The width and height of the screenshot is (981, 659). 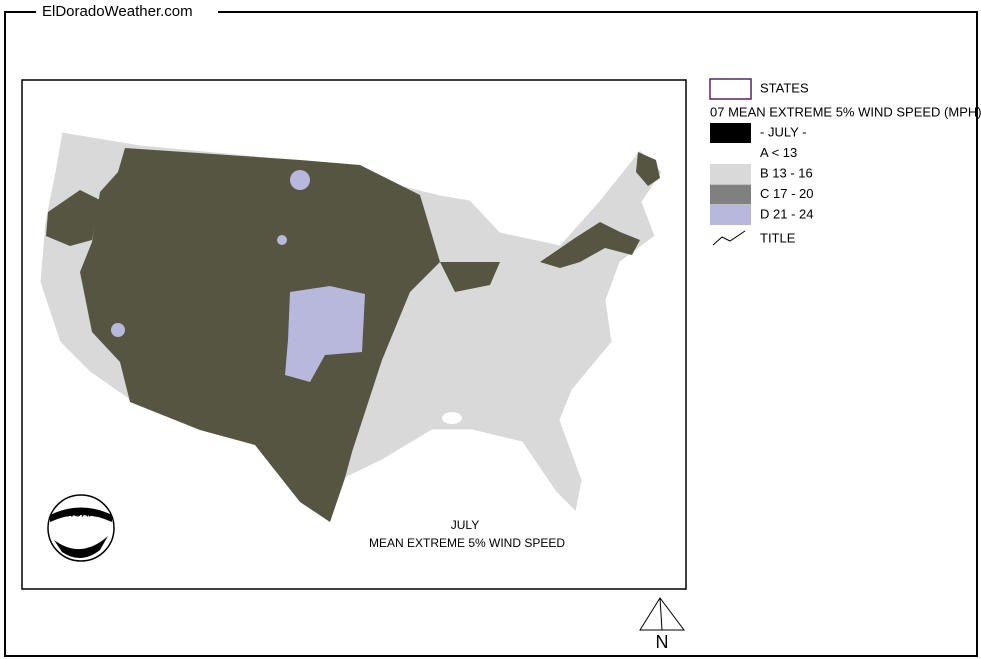 I want to click on north-arrow: N, so click(x=662, y=624).